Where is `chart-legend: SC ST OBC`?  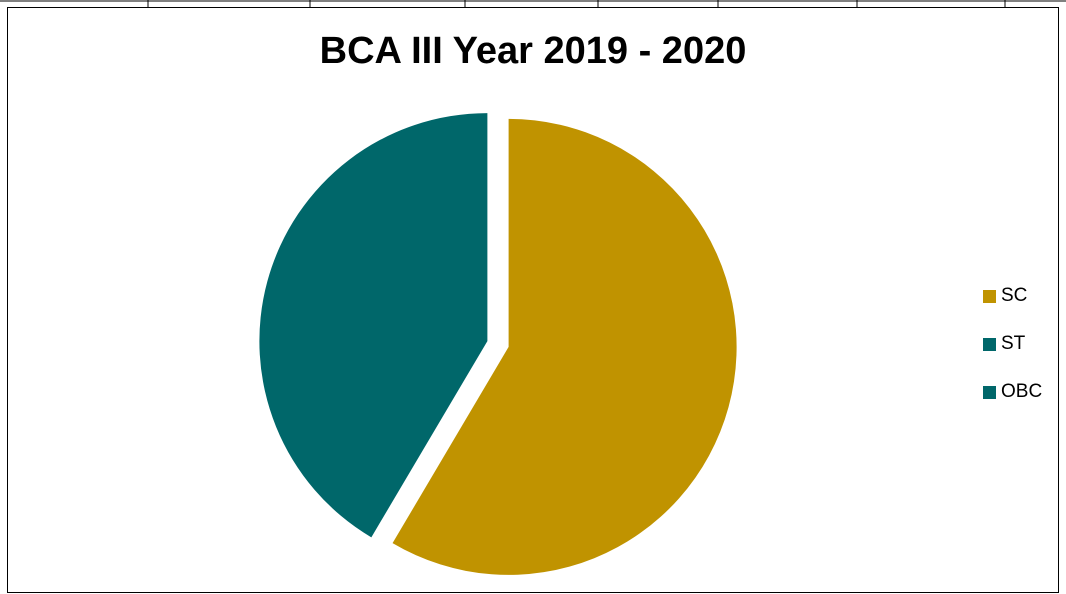
chart-legend: SC ST OBC is located at coordinates (1012, 356).